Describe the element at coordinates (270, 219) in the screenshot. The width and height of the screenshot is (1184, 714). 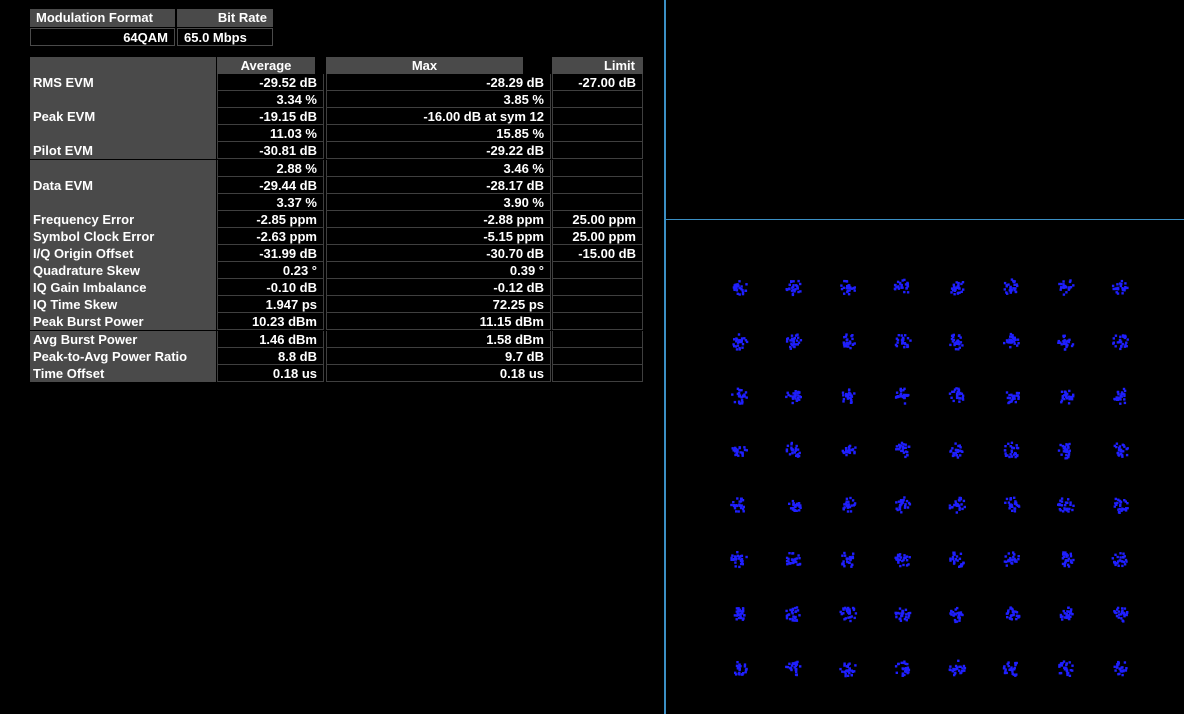
I see `average-value: -2.85 ppm` at that location.